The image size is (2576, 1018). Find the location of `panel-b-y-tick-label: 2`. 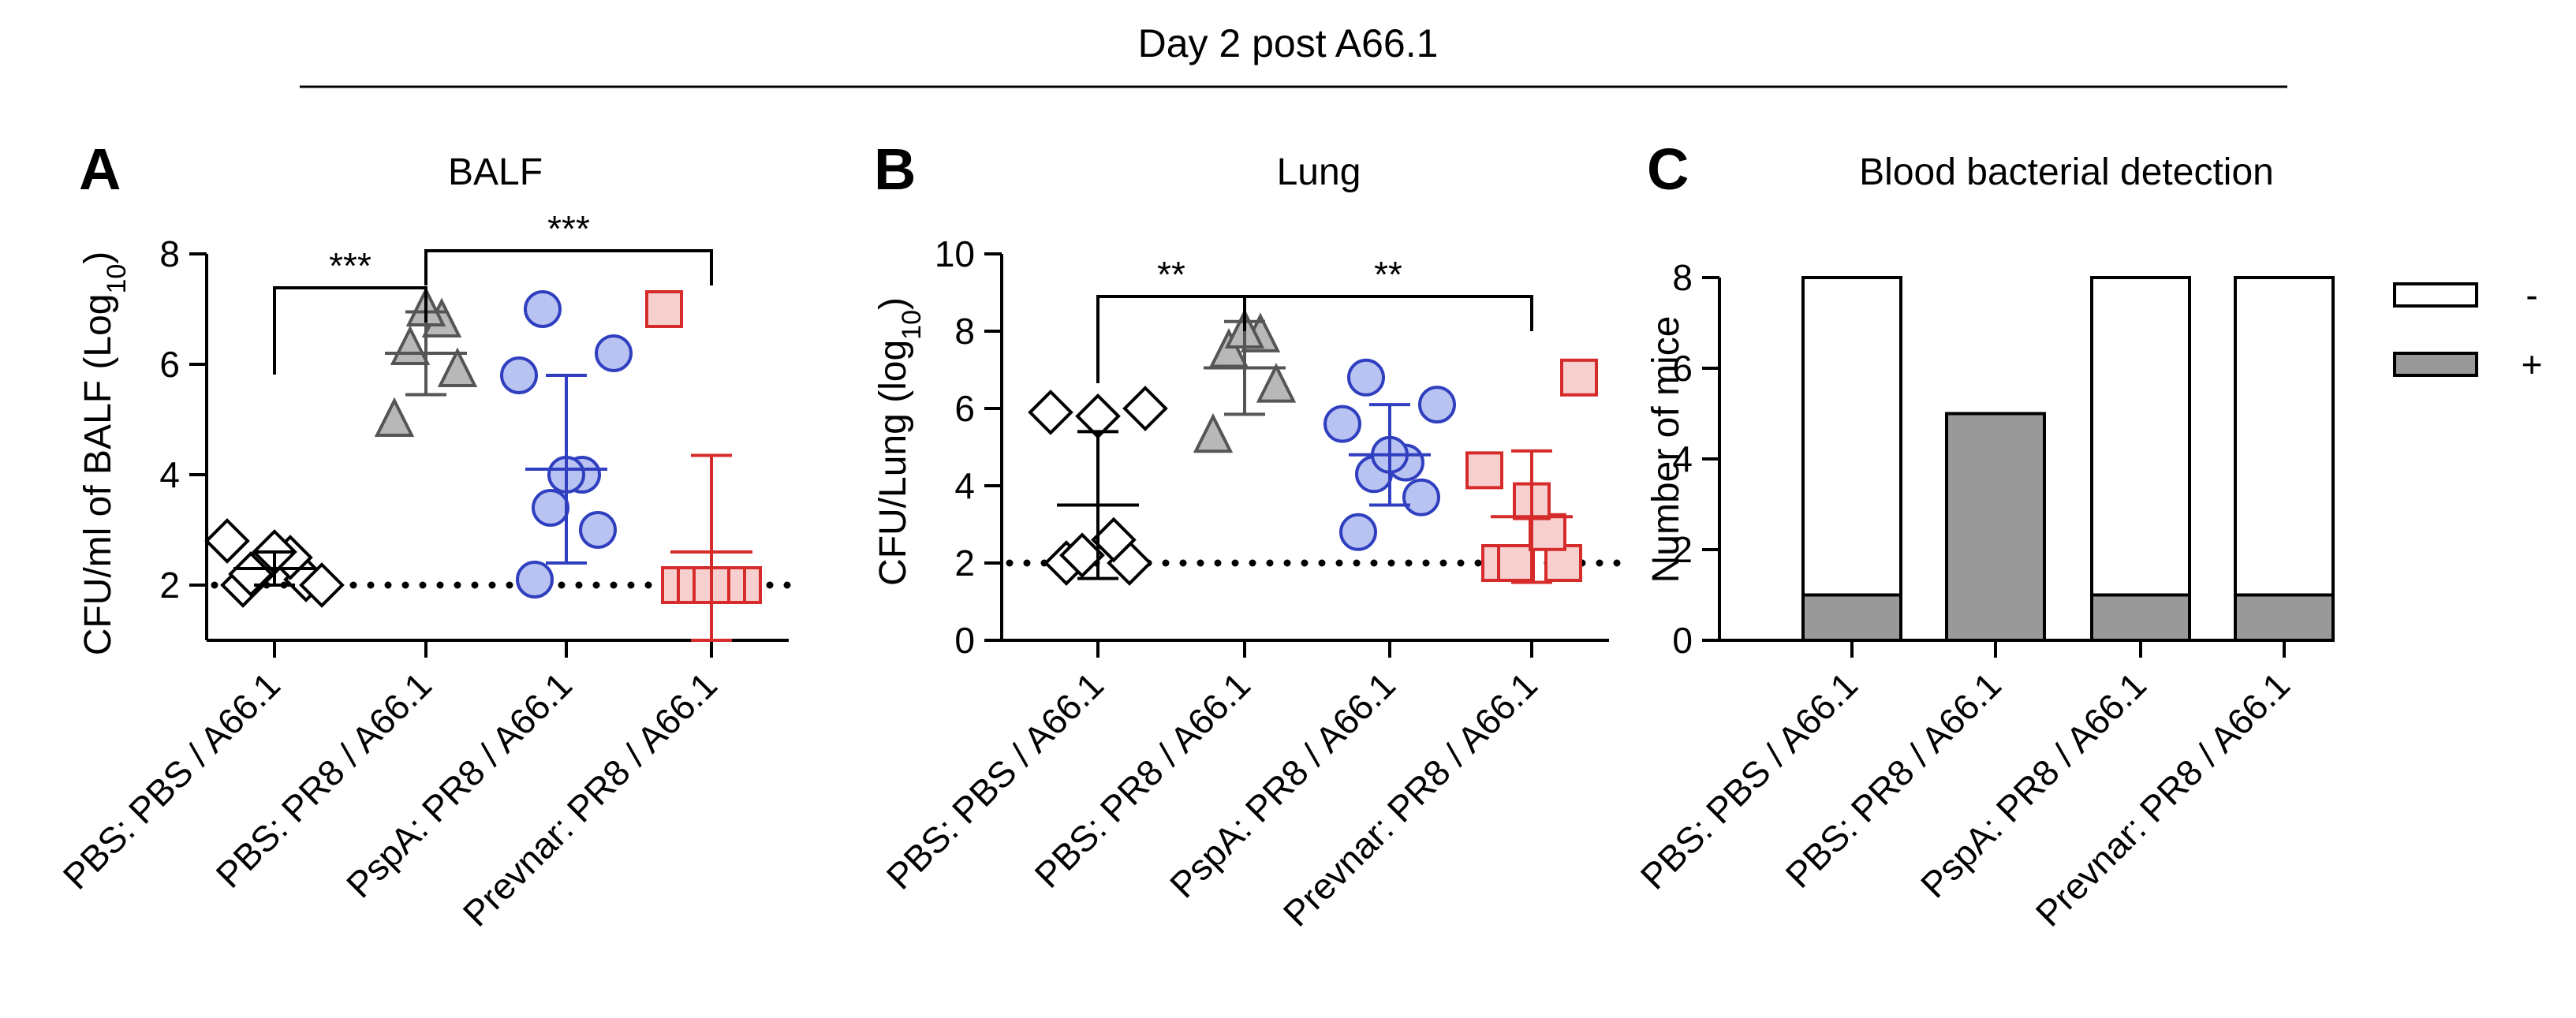

panel-b-y-tick-label: 2 is located at coordinates (964, 563).